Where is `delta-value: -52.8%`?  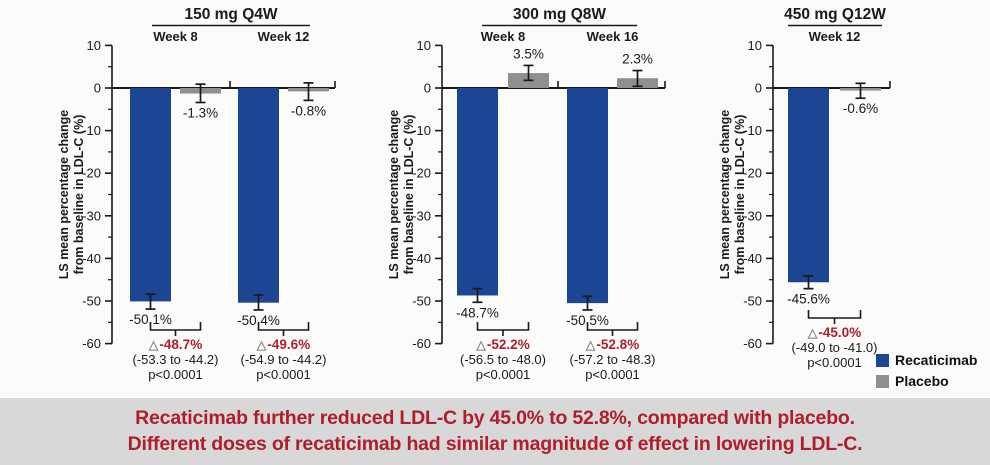 delta-value: -52.8% is located at coordinates (617, 344).